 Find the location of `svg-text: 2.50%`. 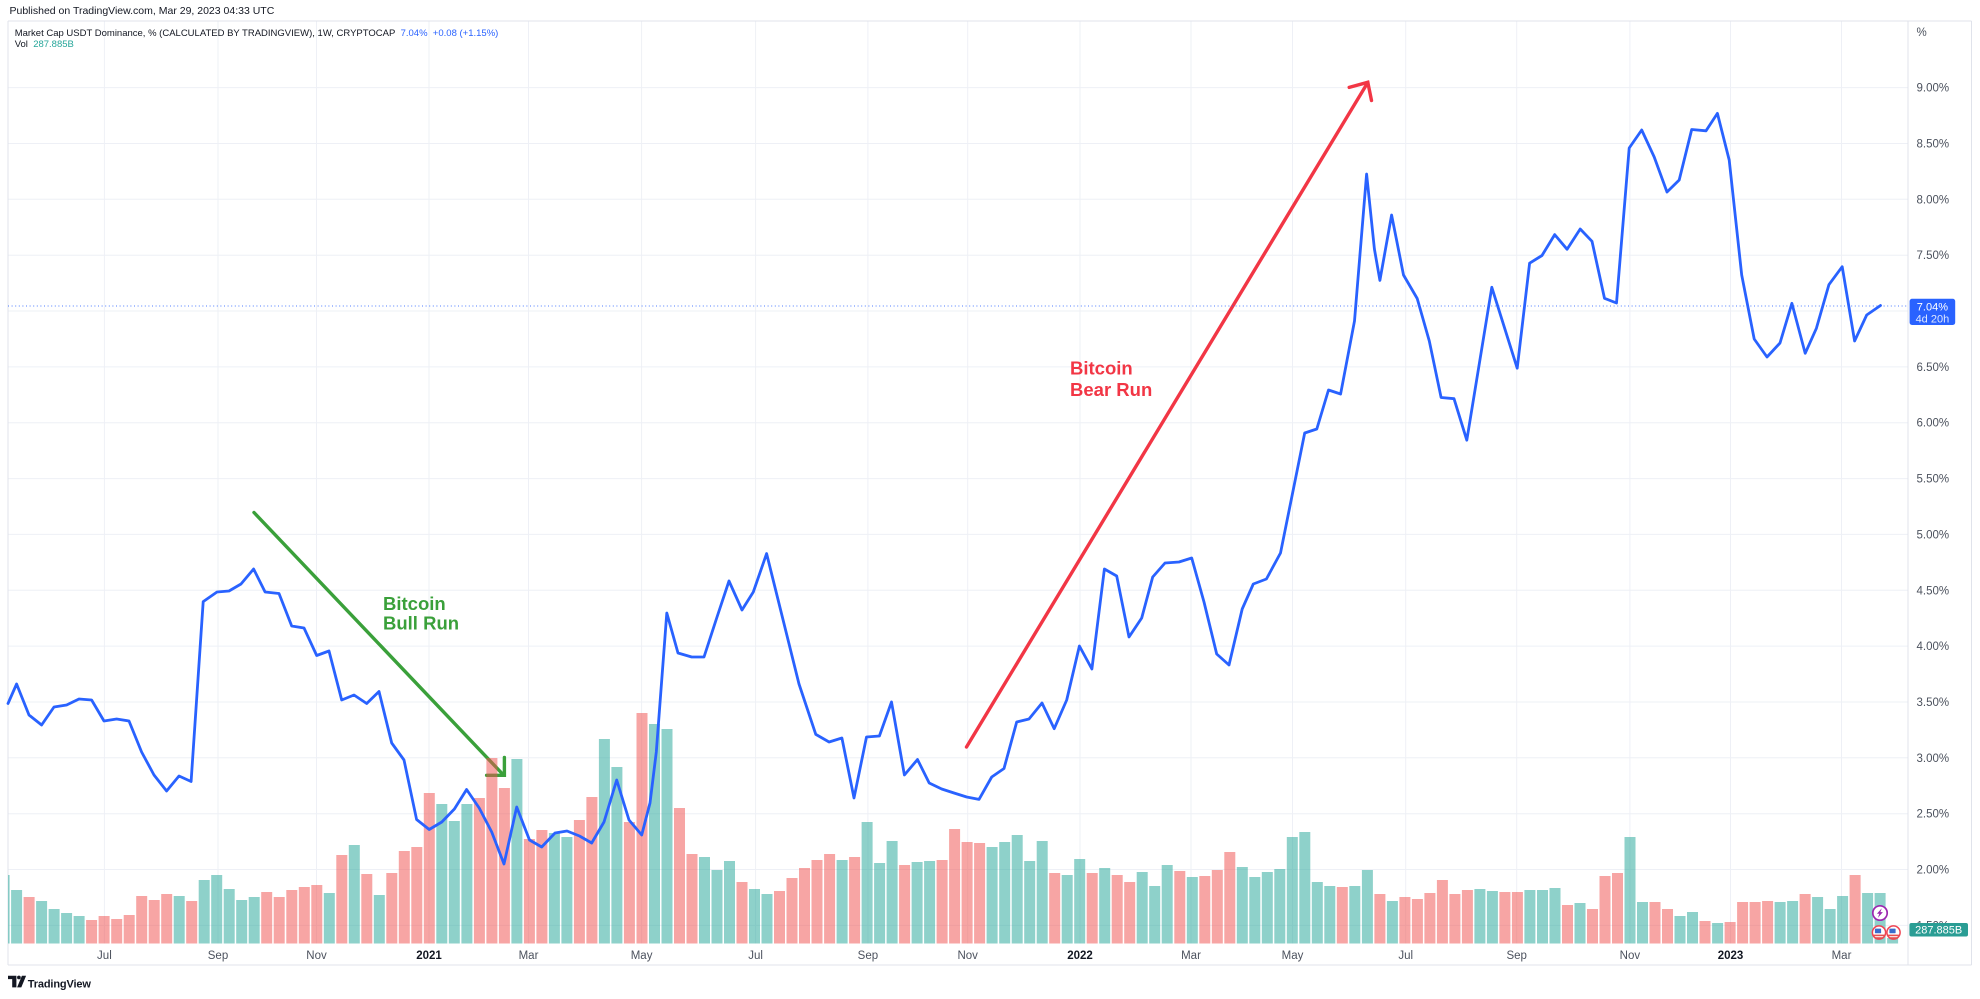

svg-text: 2.50% is located at coordinates (1933, 815).